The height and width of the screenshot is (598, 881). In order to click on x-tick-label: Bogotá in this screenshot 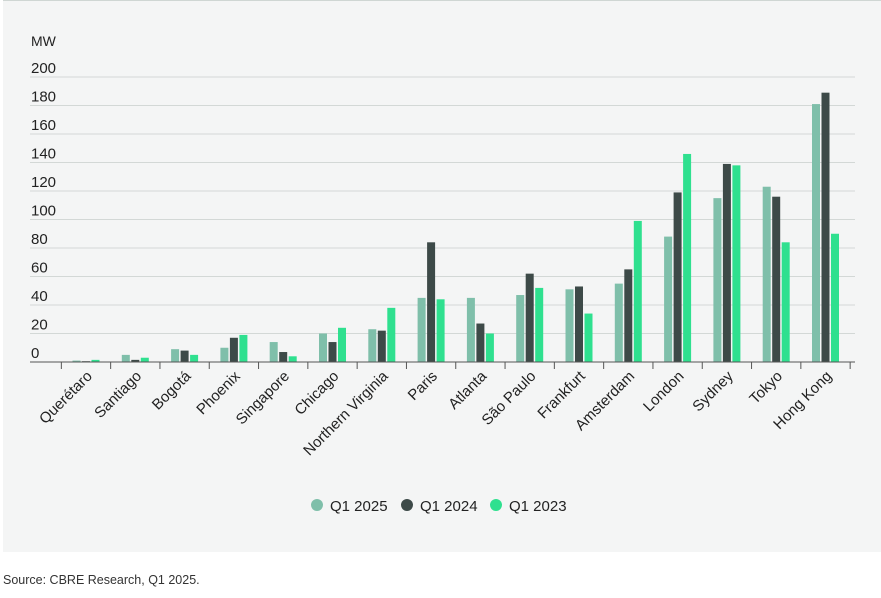, I will do `click(172, 390)`.